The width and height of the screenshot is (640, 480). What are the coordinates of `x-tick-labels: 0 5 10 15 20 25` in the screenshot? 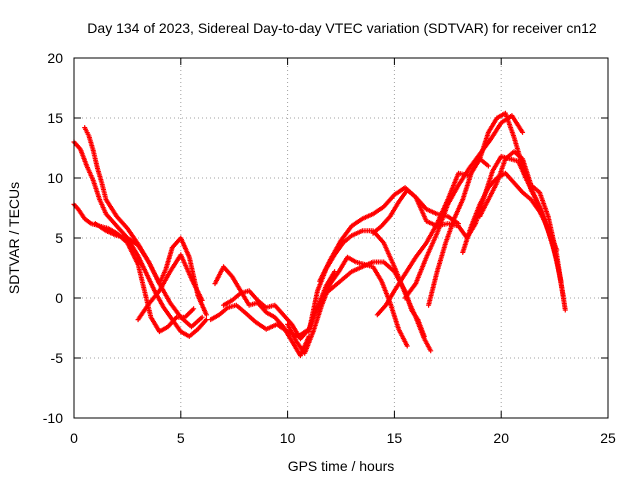 It's located at (343, 438).